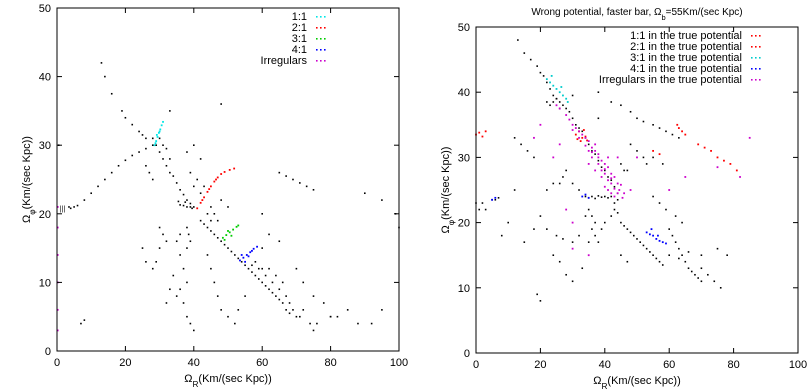 The height and width of the screenshot is (389, 808). What do you see at coordinates (686, 36) in the screenshot?
I see `legend-label: 1:1 in the true potential` at bounding box center [686, 36].